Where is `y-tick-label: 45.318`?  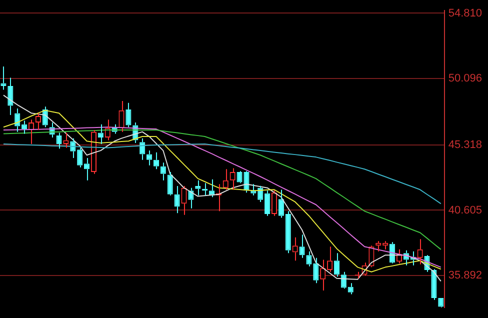
y-tick-label: 45.318 is located at coordinates (465, 144).